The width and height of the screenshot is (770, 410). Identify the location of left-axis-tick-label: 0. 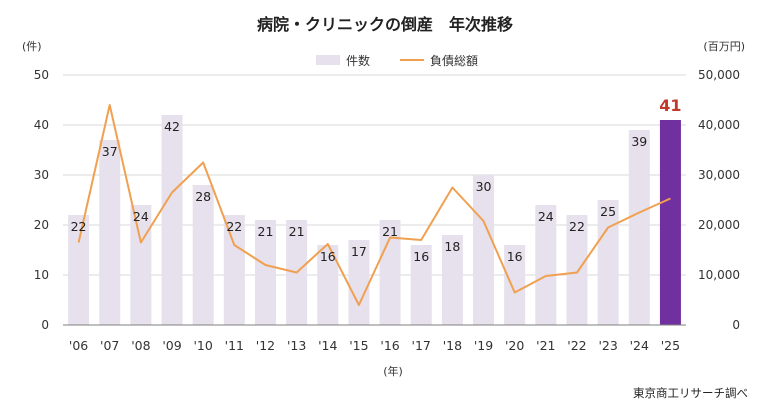
(45, 325).